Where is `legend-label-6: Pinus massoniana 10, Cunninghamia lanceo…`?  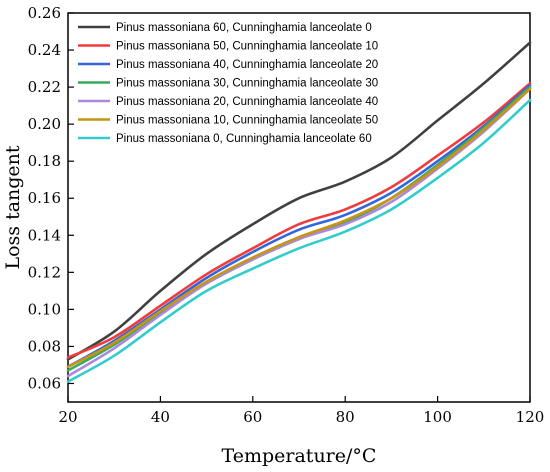 legend-label-6: Pinus massoniana 10, Cunninghamia lanceo… is located at coordinates (247, 121).